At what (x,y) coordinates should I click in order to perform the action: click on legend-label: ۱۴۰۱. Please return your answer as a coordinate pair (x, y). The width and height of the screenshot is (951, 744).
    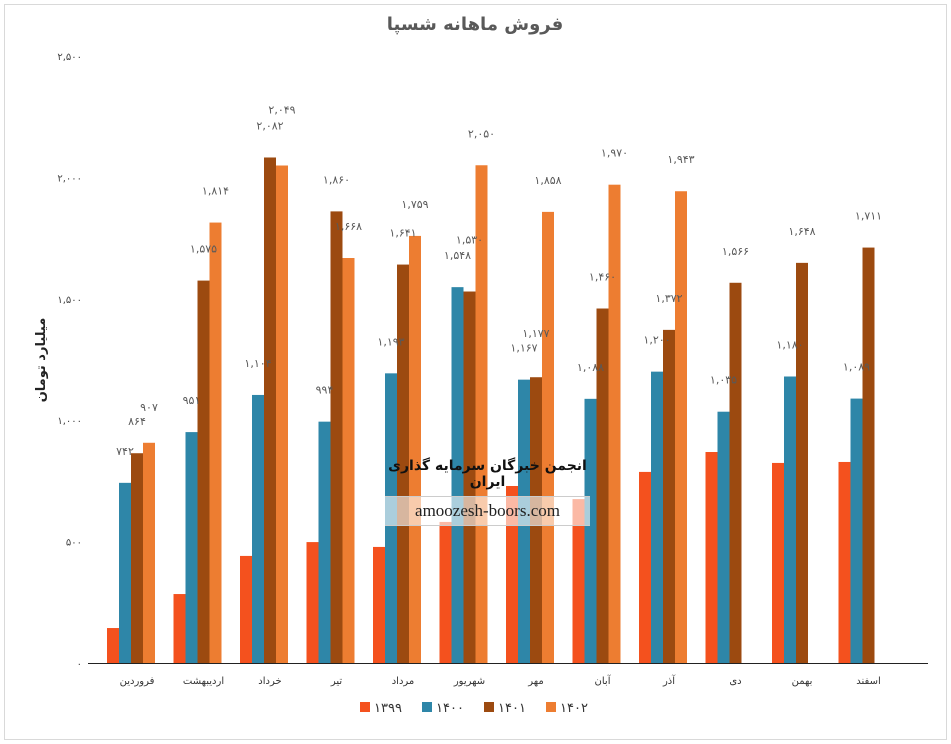
    Looking at the image, I should click on (512, 708).